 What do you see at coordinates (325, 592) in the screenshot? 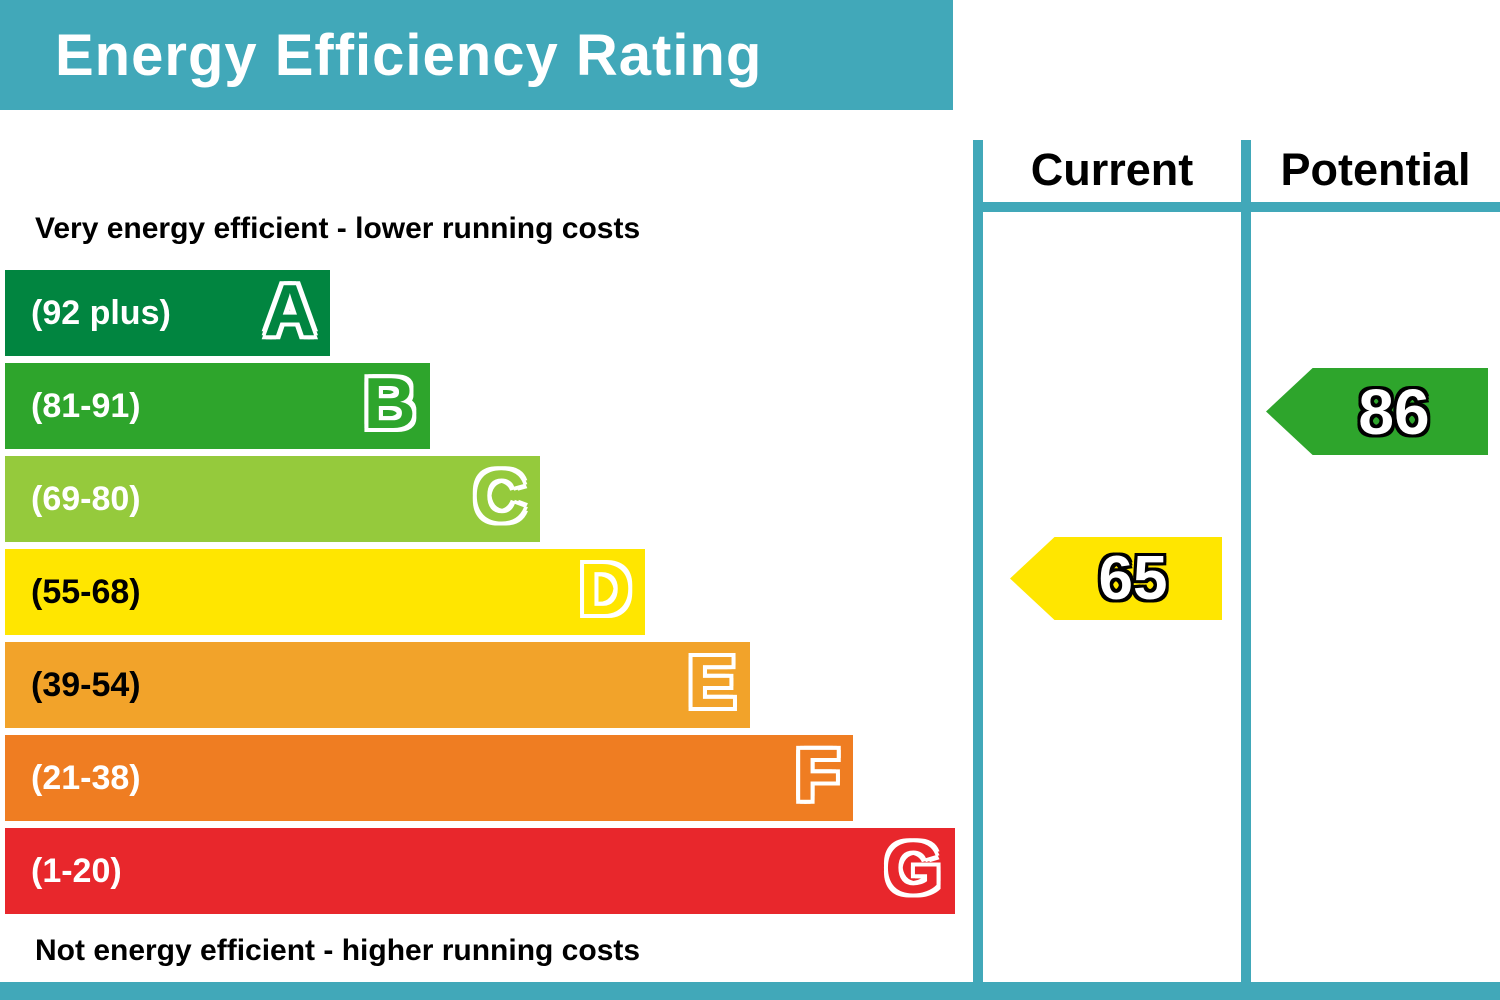
I see `band-row-d: (55-68) D` at bounding box center [325, 592].